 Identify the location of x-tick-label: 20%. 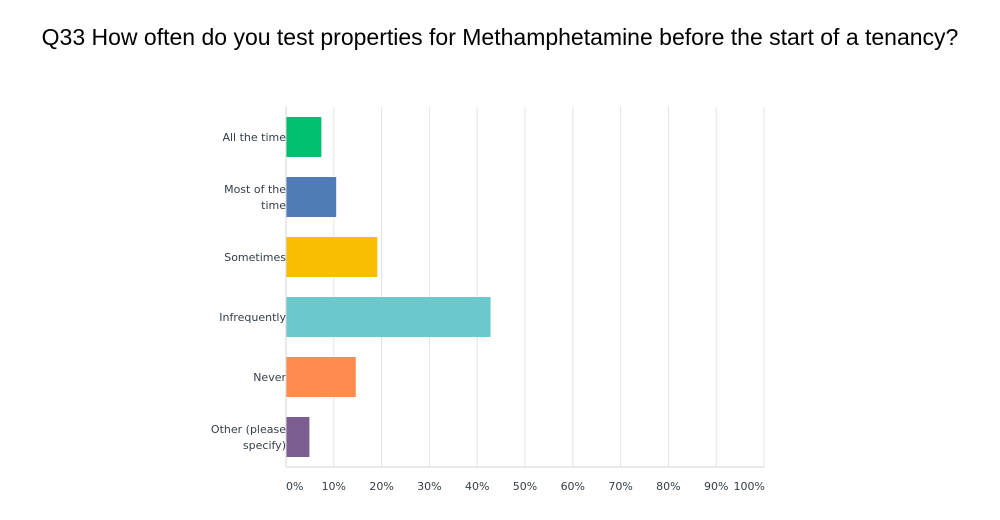
(381, 486).